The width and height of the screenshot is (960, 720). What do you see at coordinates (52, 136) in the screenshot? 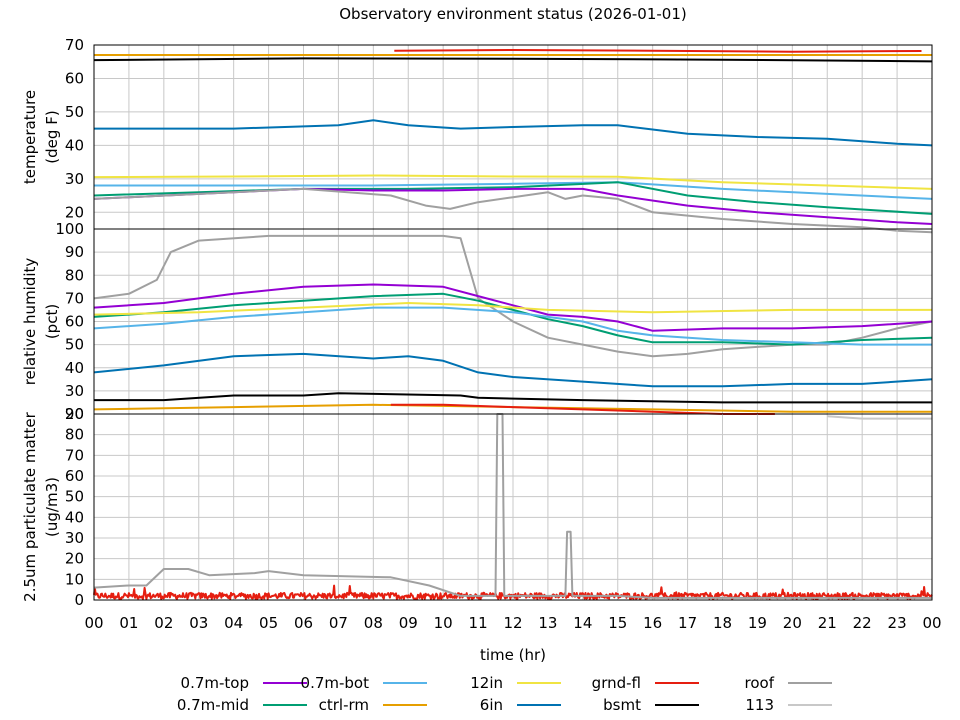
I see `y-axis-unit-label: (deg F)` at bounding box center [52, 136].